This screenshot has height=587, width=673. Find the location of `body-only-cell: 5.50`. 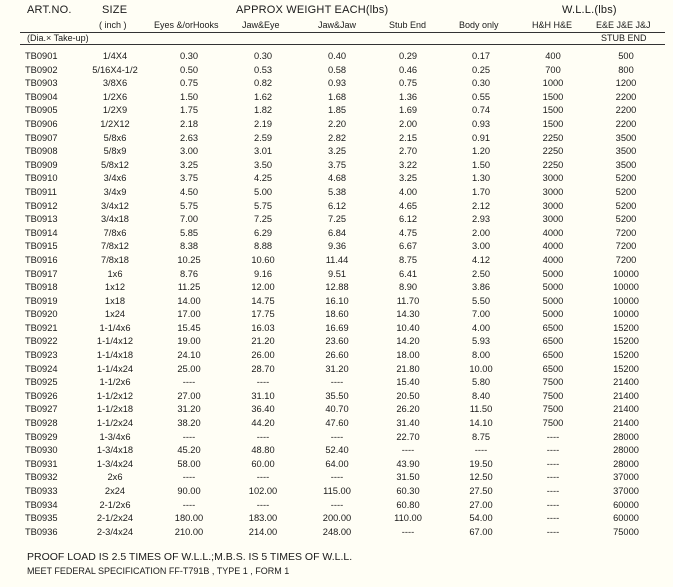

body-only-cell: 5.50 is located at coordinates (481, 300).